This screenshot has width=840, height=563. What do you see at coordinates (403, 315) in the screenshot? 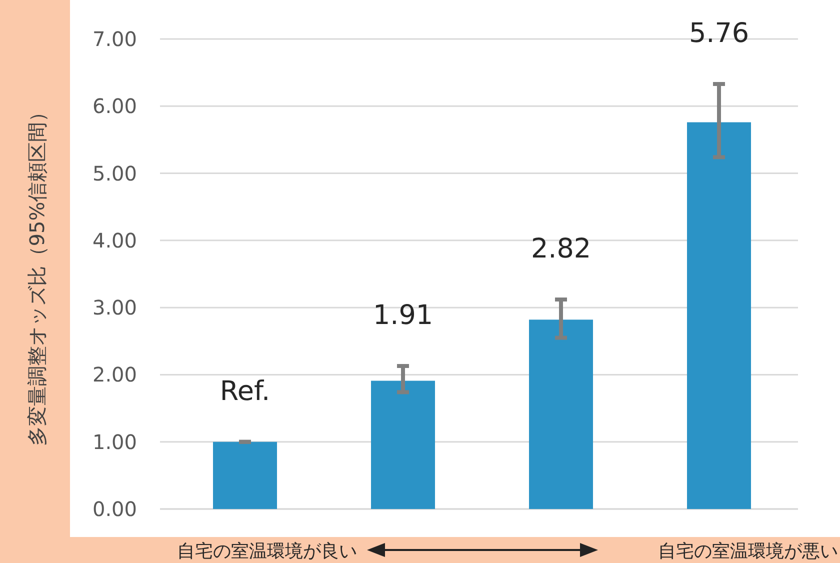
I see `data-label: 1.91` at bounding box center [403, 315].